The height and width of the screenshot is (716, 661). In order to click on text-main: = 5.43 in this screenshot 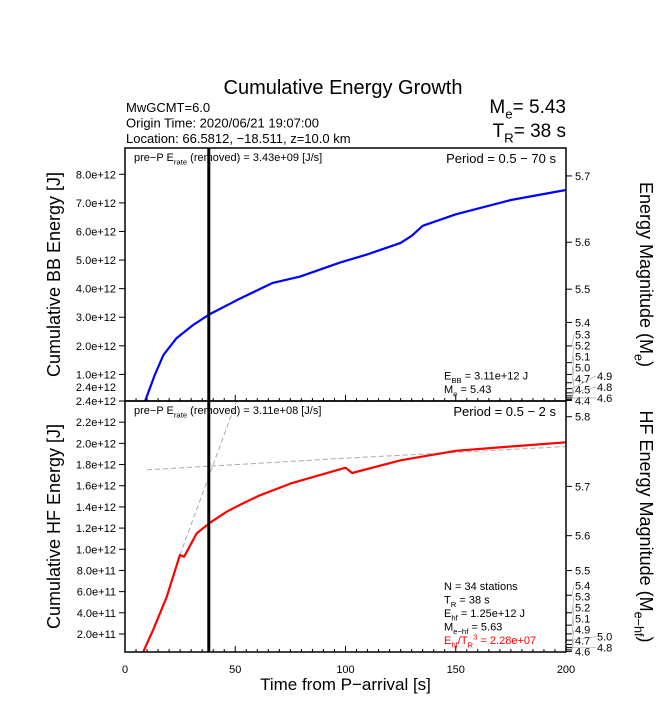, I will do `click(474, 390)`.